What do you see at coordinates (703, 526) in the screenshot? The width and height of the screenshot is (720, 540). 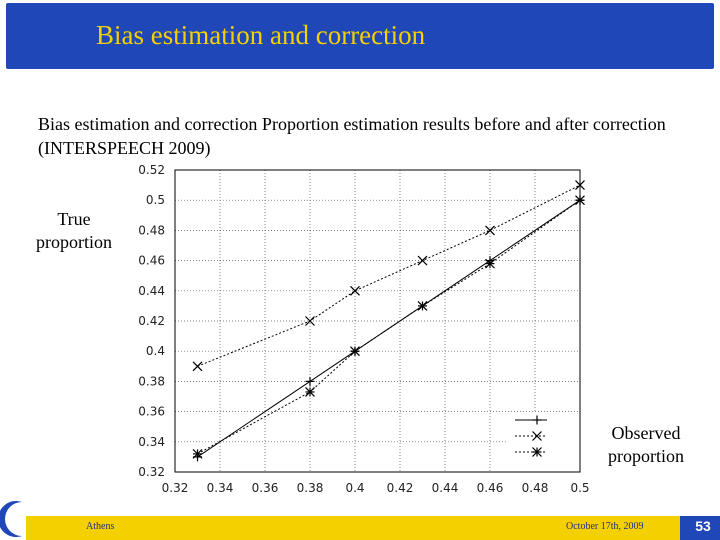 I see `page-number: 53` at bounding box center [703, 526].